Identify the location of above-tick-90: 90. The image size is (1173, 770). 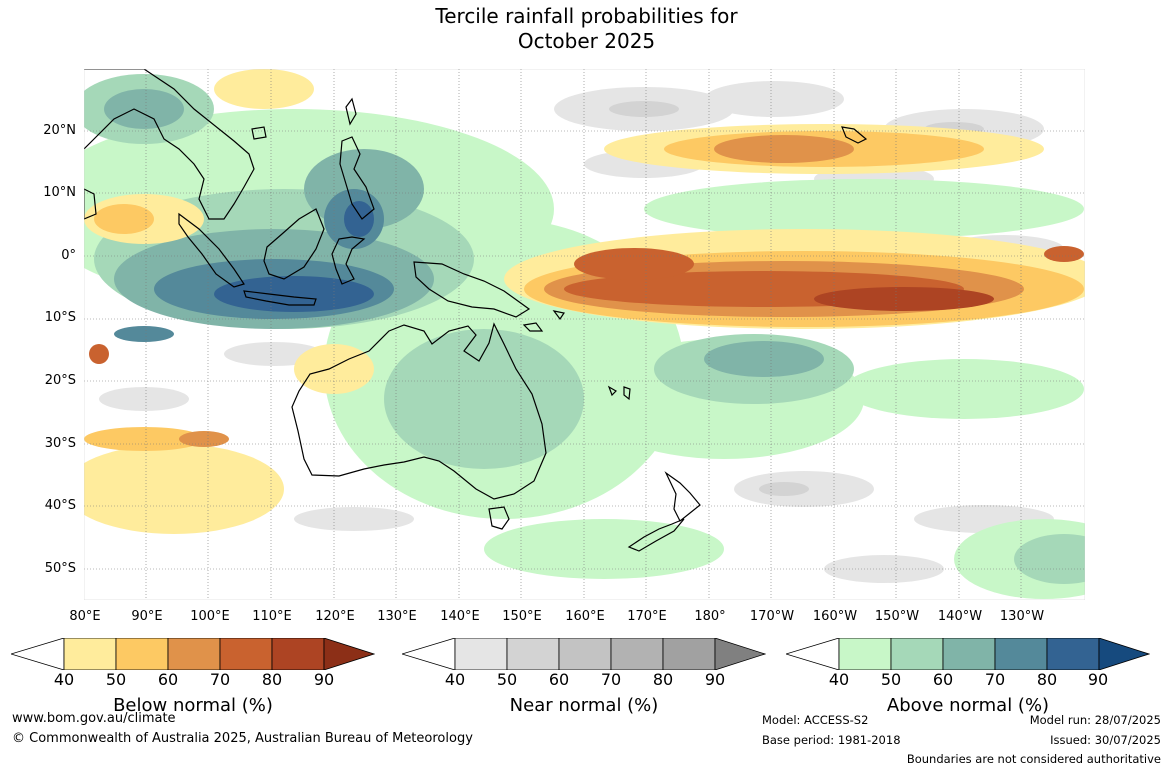
(1098, 679).